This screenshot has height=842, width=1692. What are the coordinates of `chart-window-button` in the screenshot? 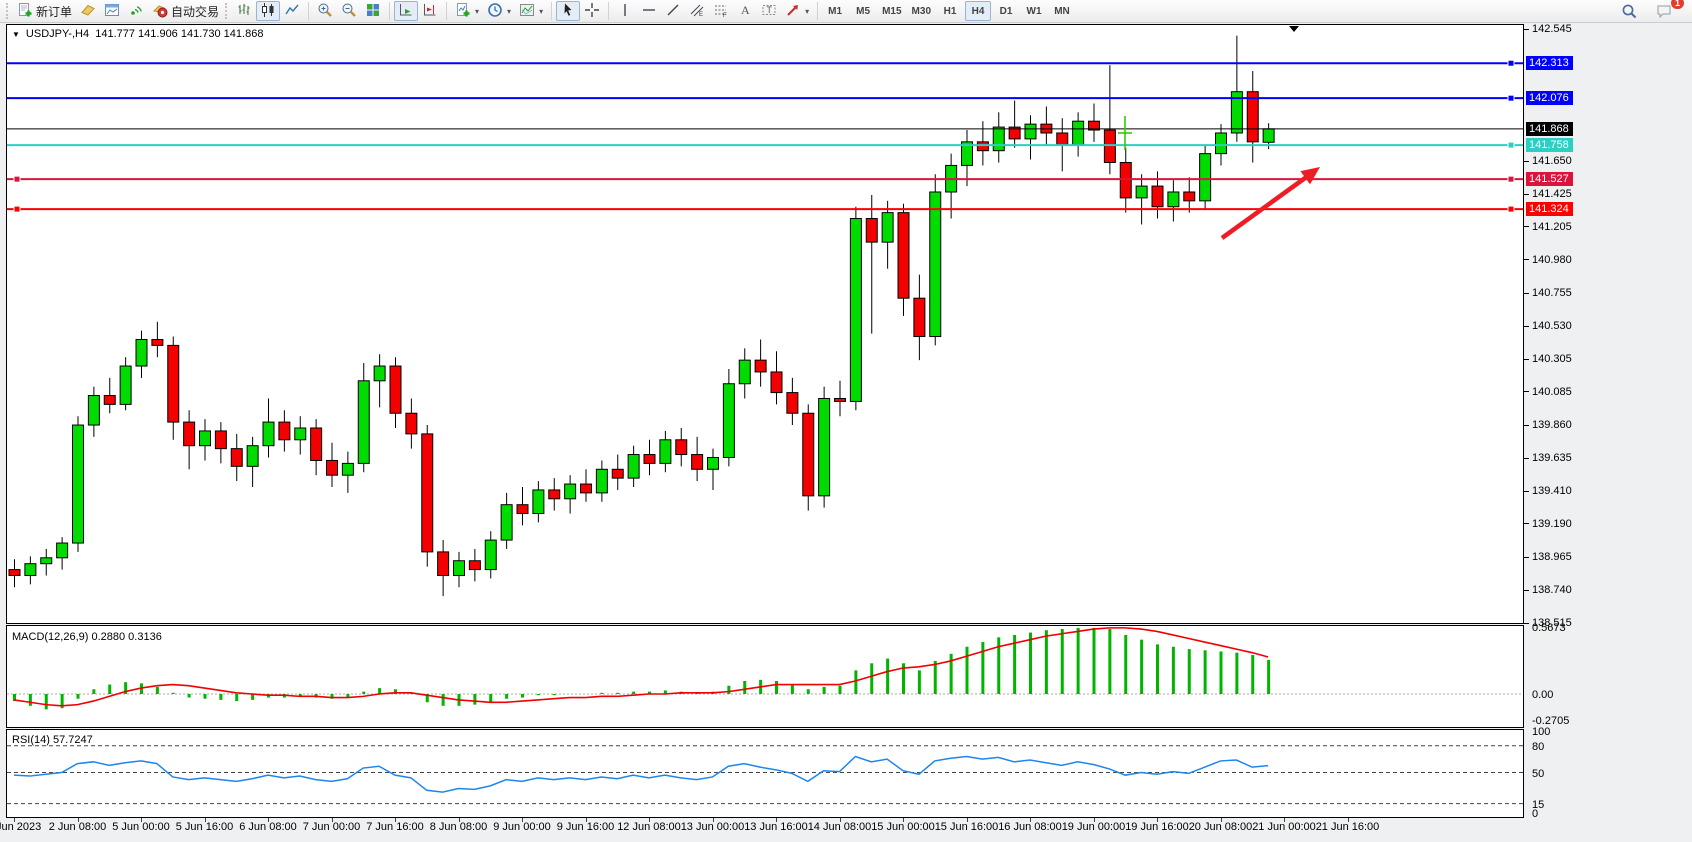 It's located at (112, 11).